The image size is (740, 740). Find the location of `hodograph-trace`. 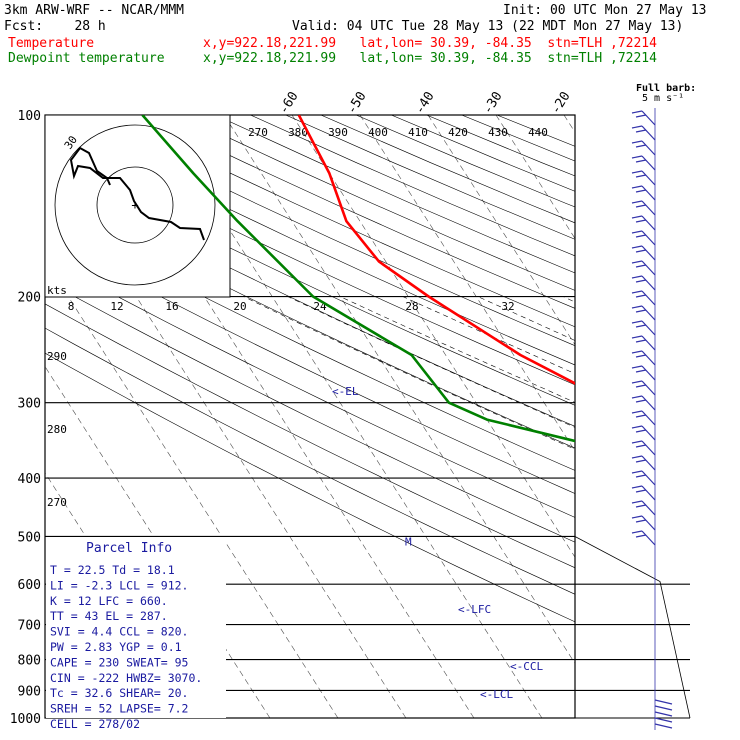

hodograph-trace is located at coordinates (137, 193).